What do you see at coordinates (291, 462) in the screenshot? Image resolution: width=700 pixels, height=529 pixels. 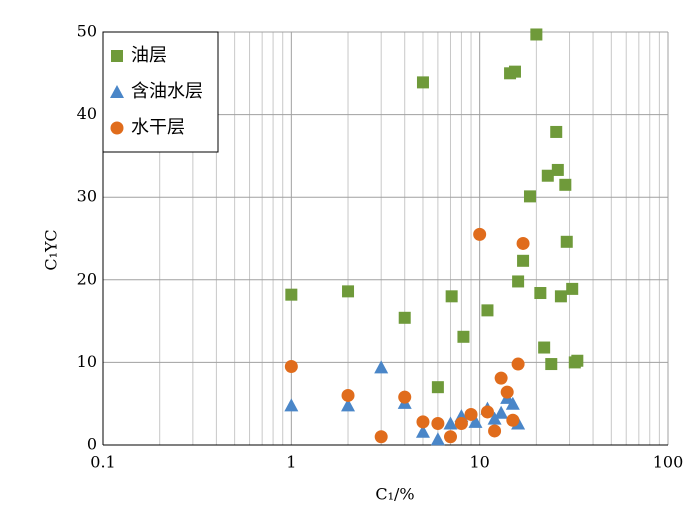 I see `x-tick-label: 1` at bounding box center [291, 462].